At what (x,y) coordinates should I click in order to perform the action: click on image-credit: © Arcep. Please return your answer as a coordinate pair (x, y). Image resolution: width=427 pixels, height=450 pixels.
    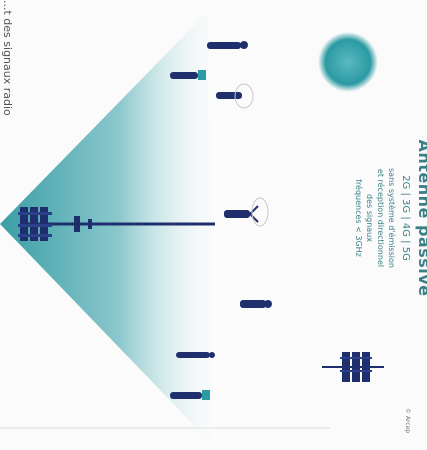
    Looking at the image, I should click on (410, 429).